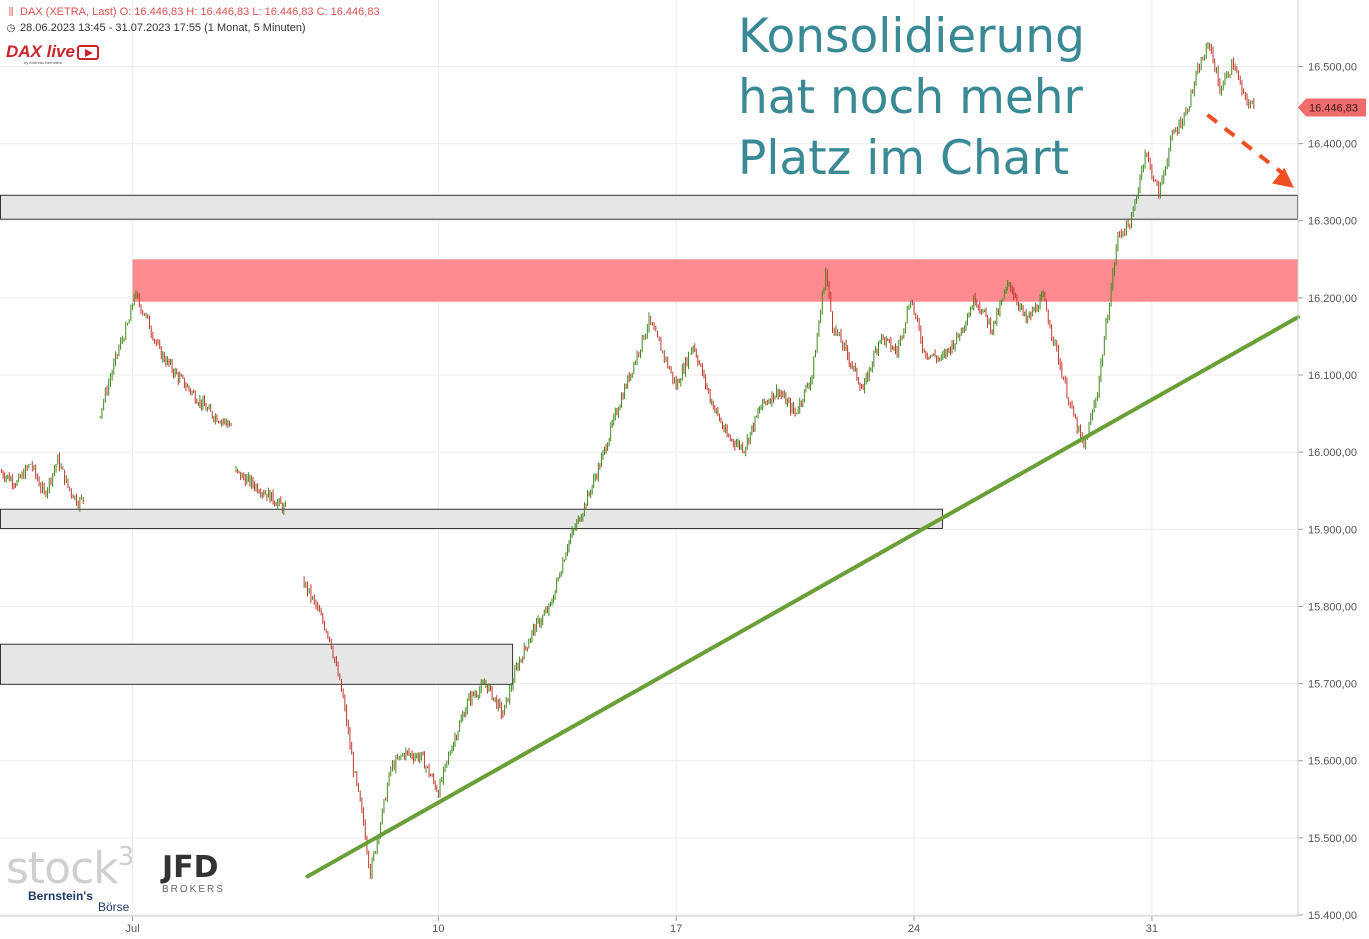 The image size is (1369, 939). I want to click on headline-line-2: hat noch mehr, so click(910, 97).